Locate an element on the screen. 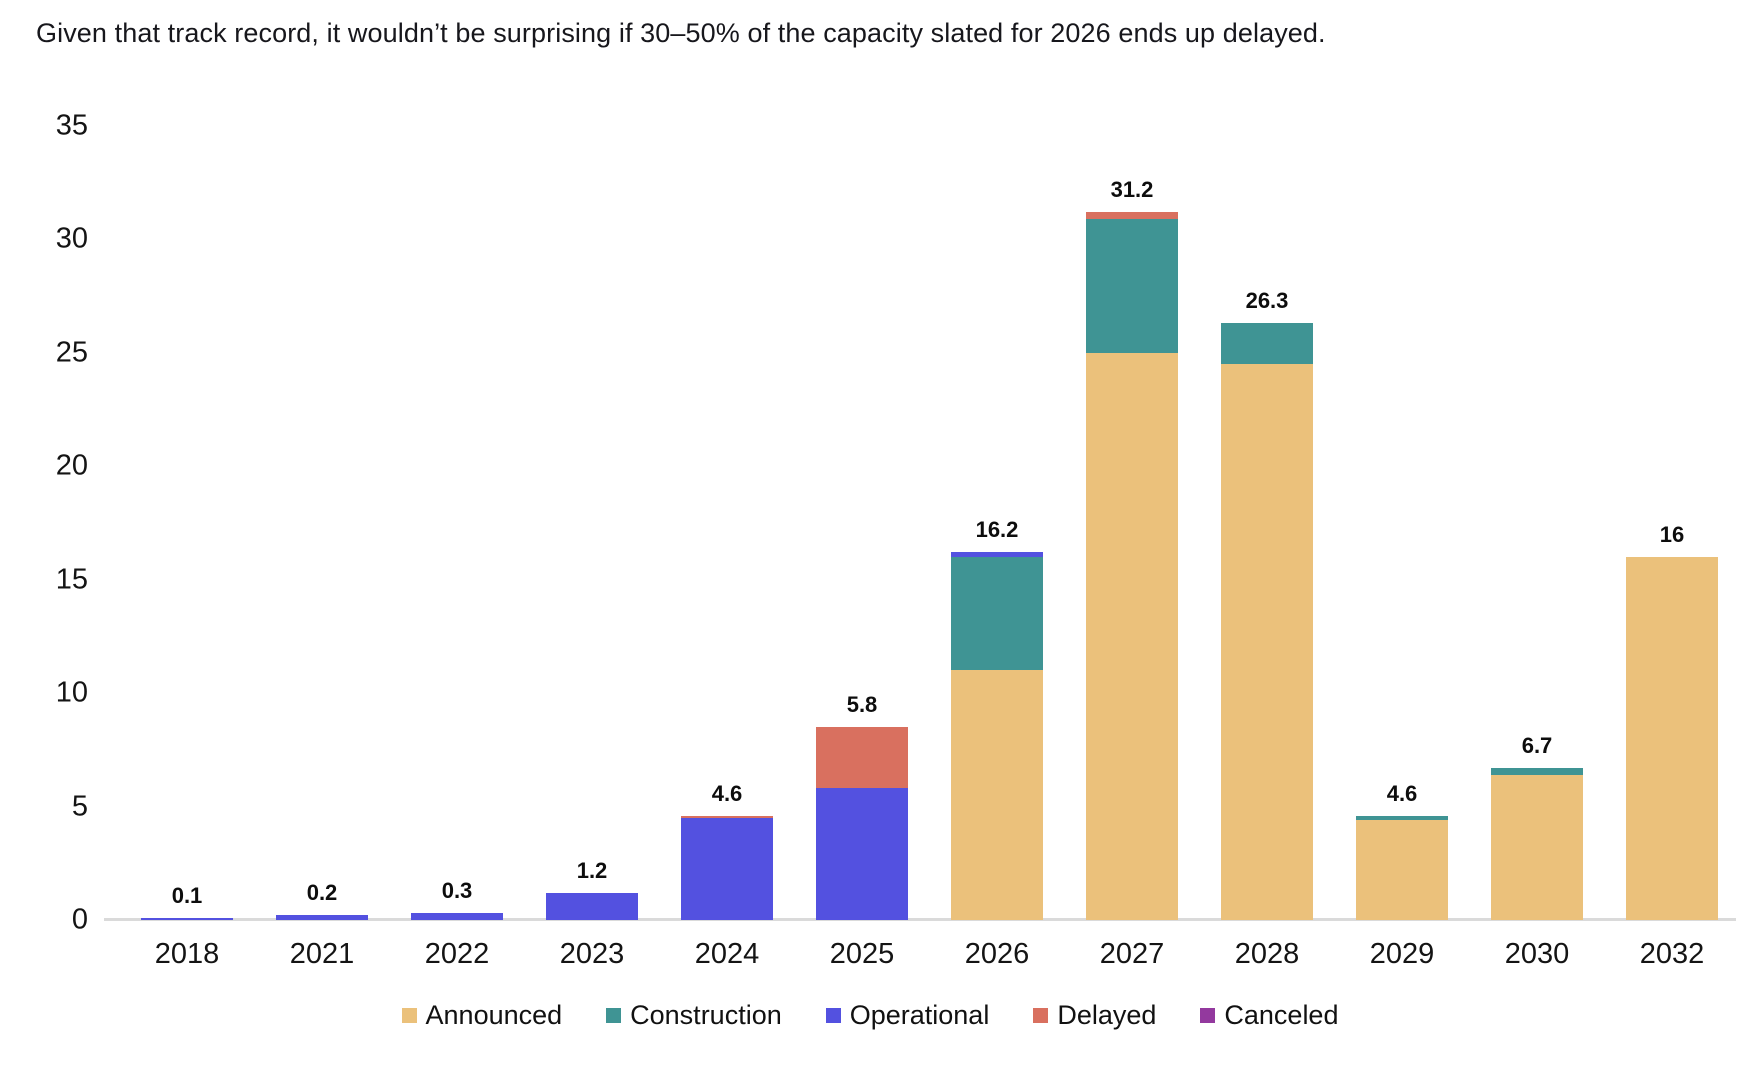  legend-label-construction: Construction is located at coordinates (706, 1015).